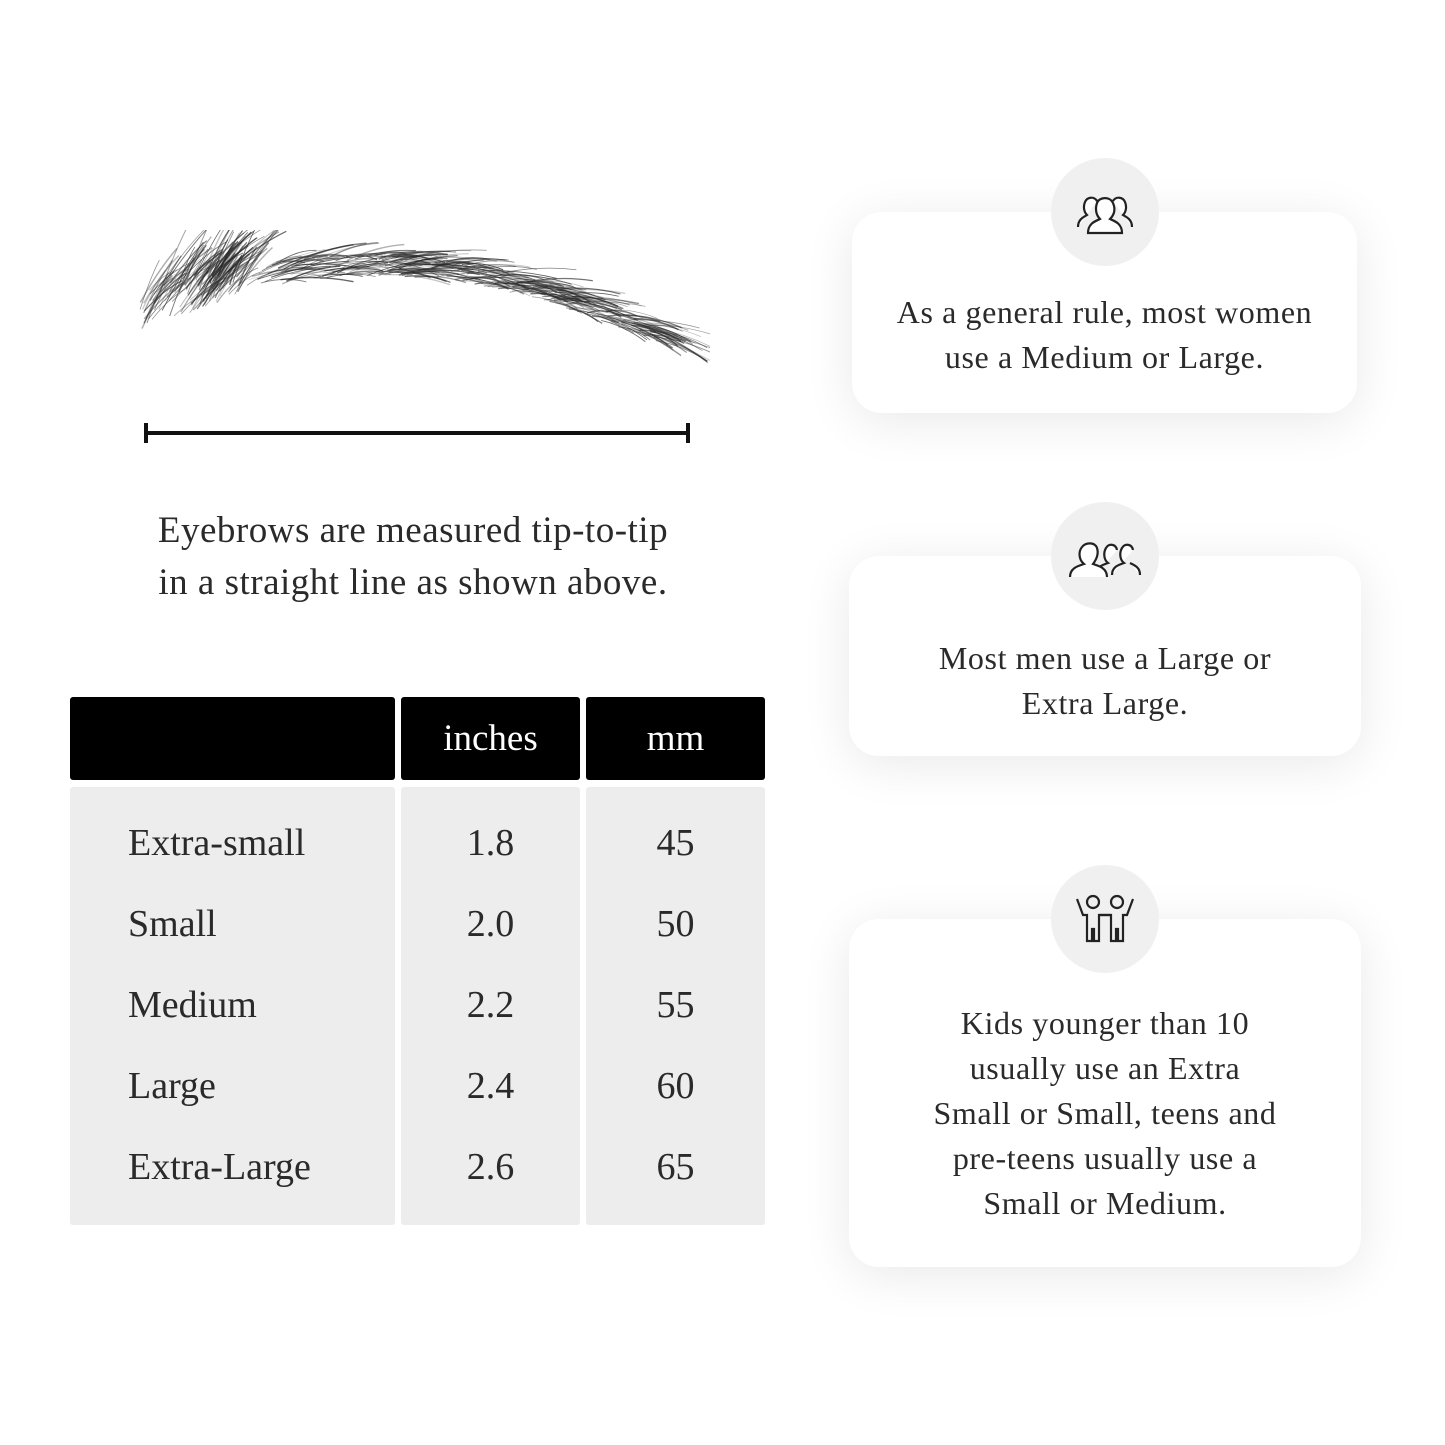  Describe the element at coordinates (1104, 357) in the screenshot. I see `card-text: use a Medium or Large.` at that location.